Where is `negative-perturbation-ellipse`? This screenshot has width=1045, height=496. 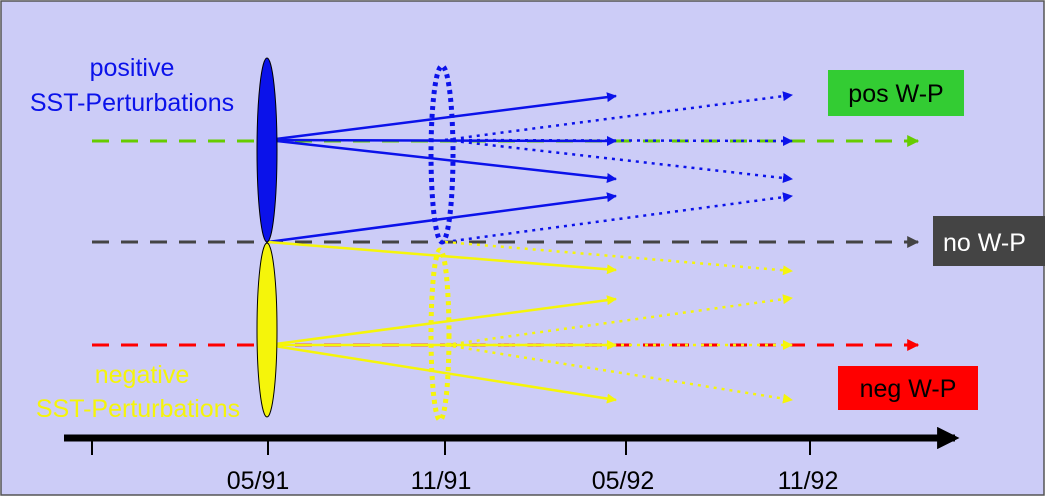
negative-perturbation-ellipse is located at coordinates (267, 330).